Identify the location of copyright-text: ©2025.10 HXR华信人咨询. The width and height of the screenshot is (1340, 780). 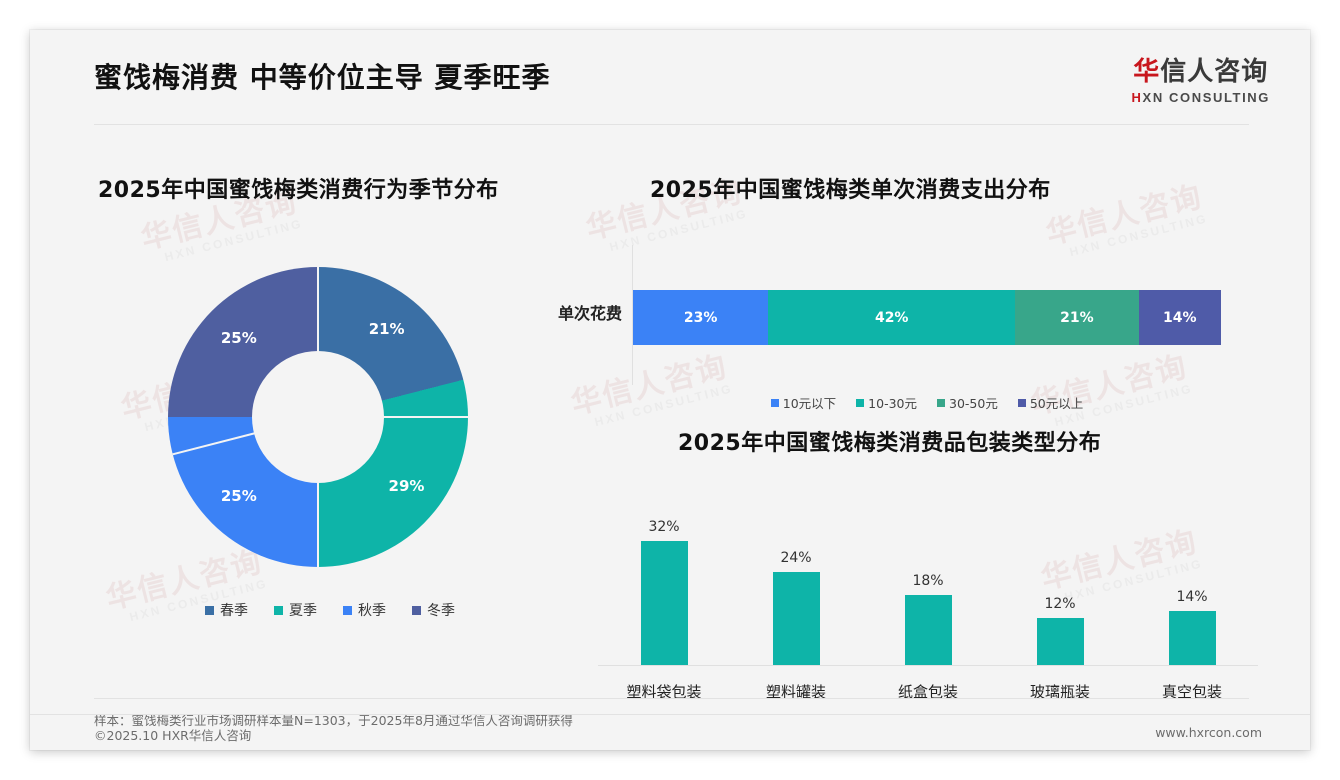
(173, 735).